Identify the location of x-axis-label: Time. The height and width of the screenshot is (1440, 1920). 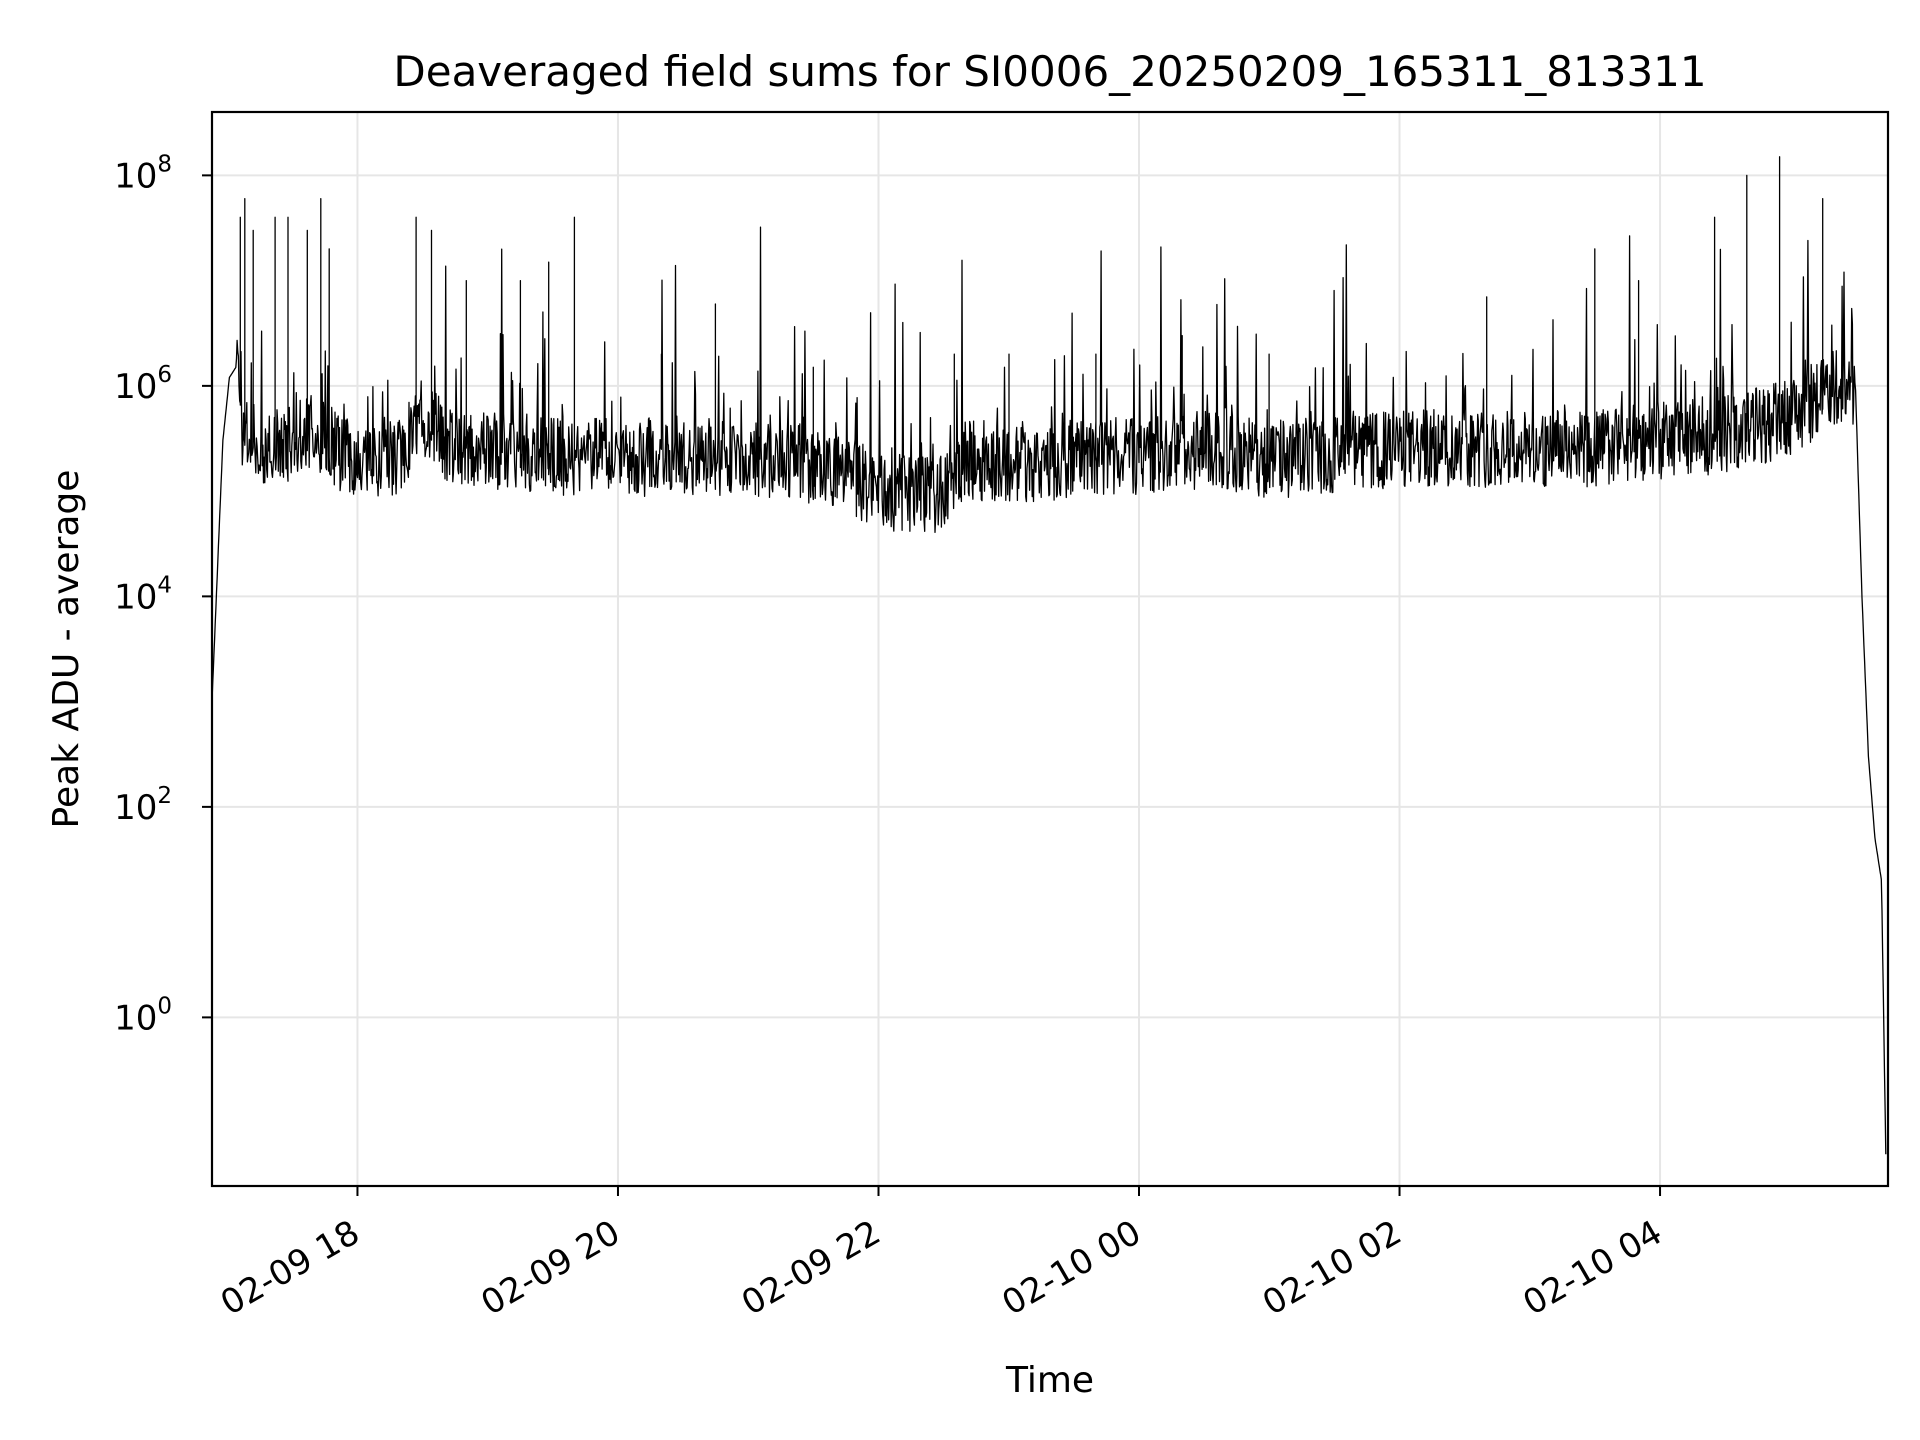
(1049, 1380).